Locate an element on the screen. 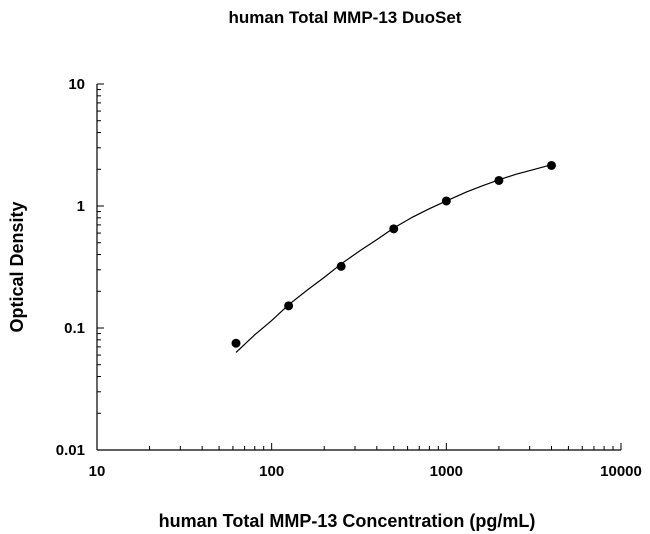  x-tick-label: 100 is located at coordinates (271, 471).